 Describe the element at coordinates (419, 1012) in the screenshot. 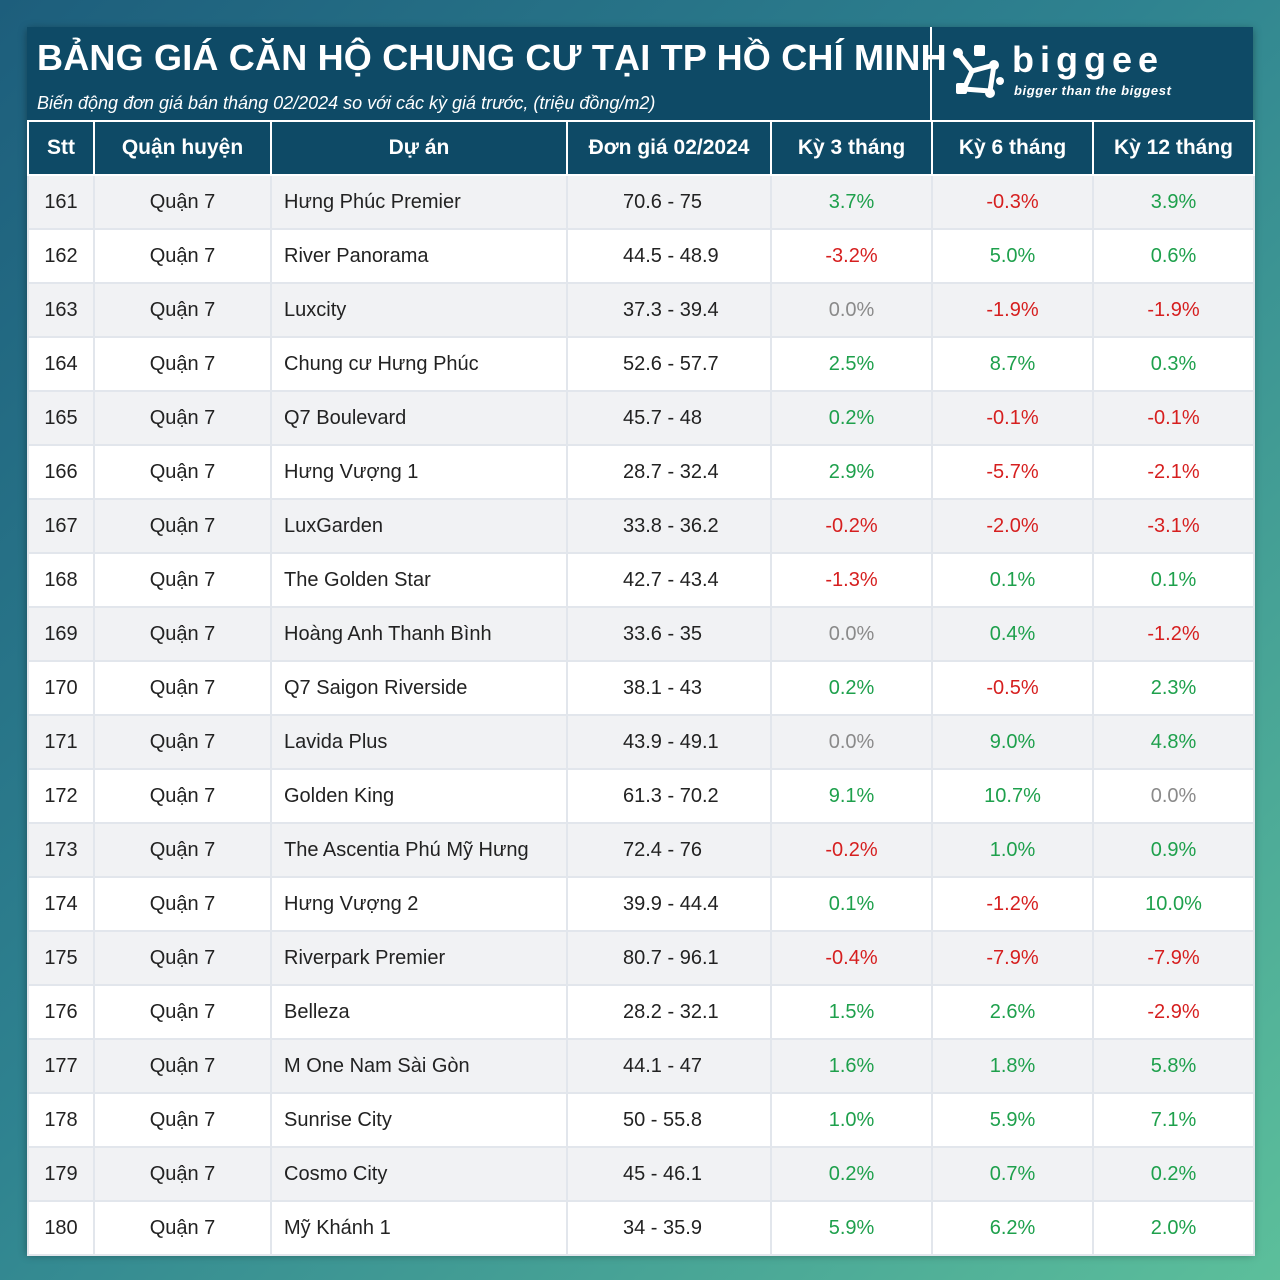

I see `cell-project: Belleza` at that location.